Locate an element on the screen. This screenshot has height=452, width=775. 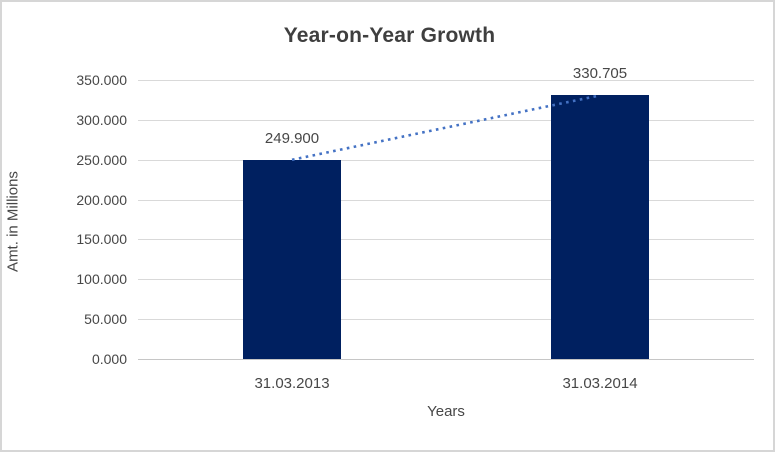
y-axis-tick-label: 100.000 is located at coordinates (101, 279).